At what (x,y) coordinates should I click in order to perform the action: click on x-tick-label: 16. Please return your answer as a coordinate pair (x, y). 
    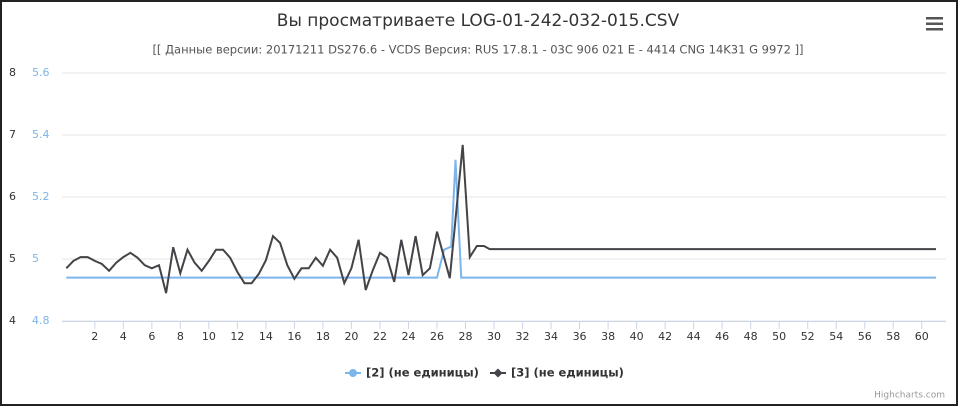
    Looking at the image, I should click on (294, 336).